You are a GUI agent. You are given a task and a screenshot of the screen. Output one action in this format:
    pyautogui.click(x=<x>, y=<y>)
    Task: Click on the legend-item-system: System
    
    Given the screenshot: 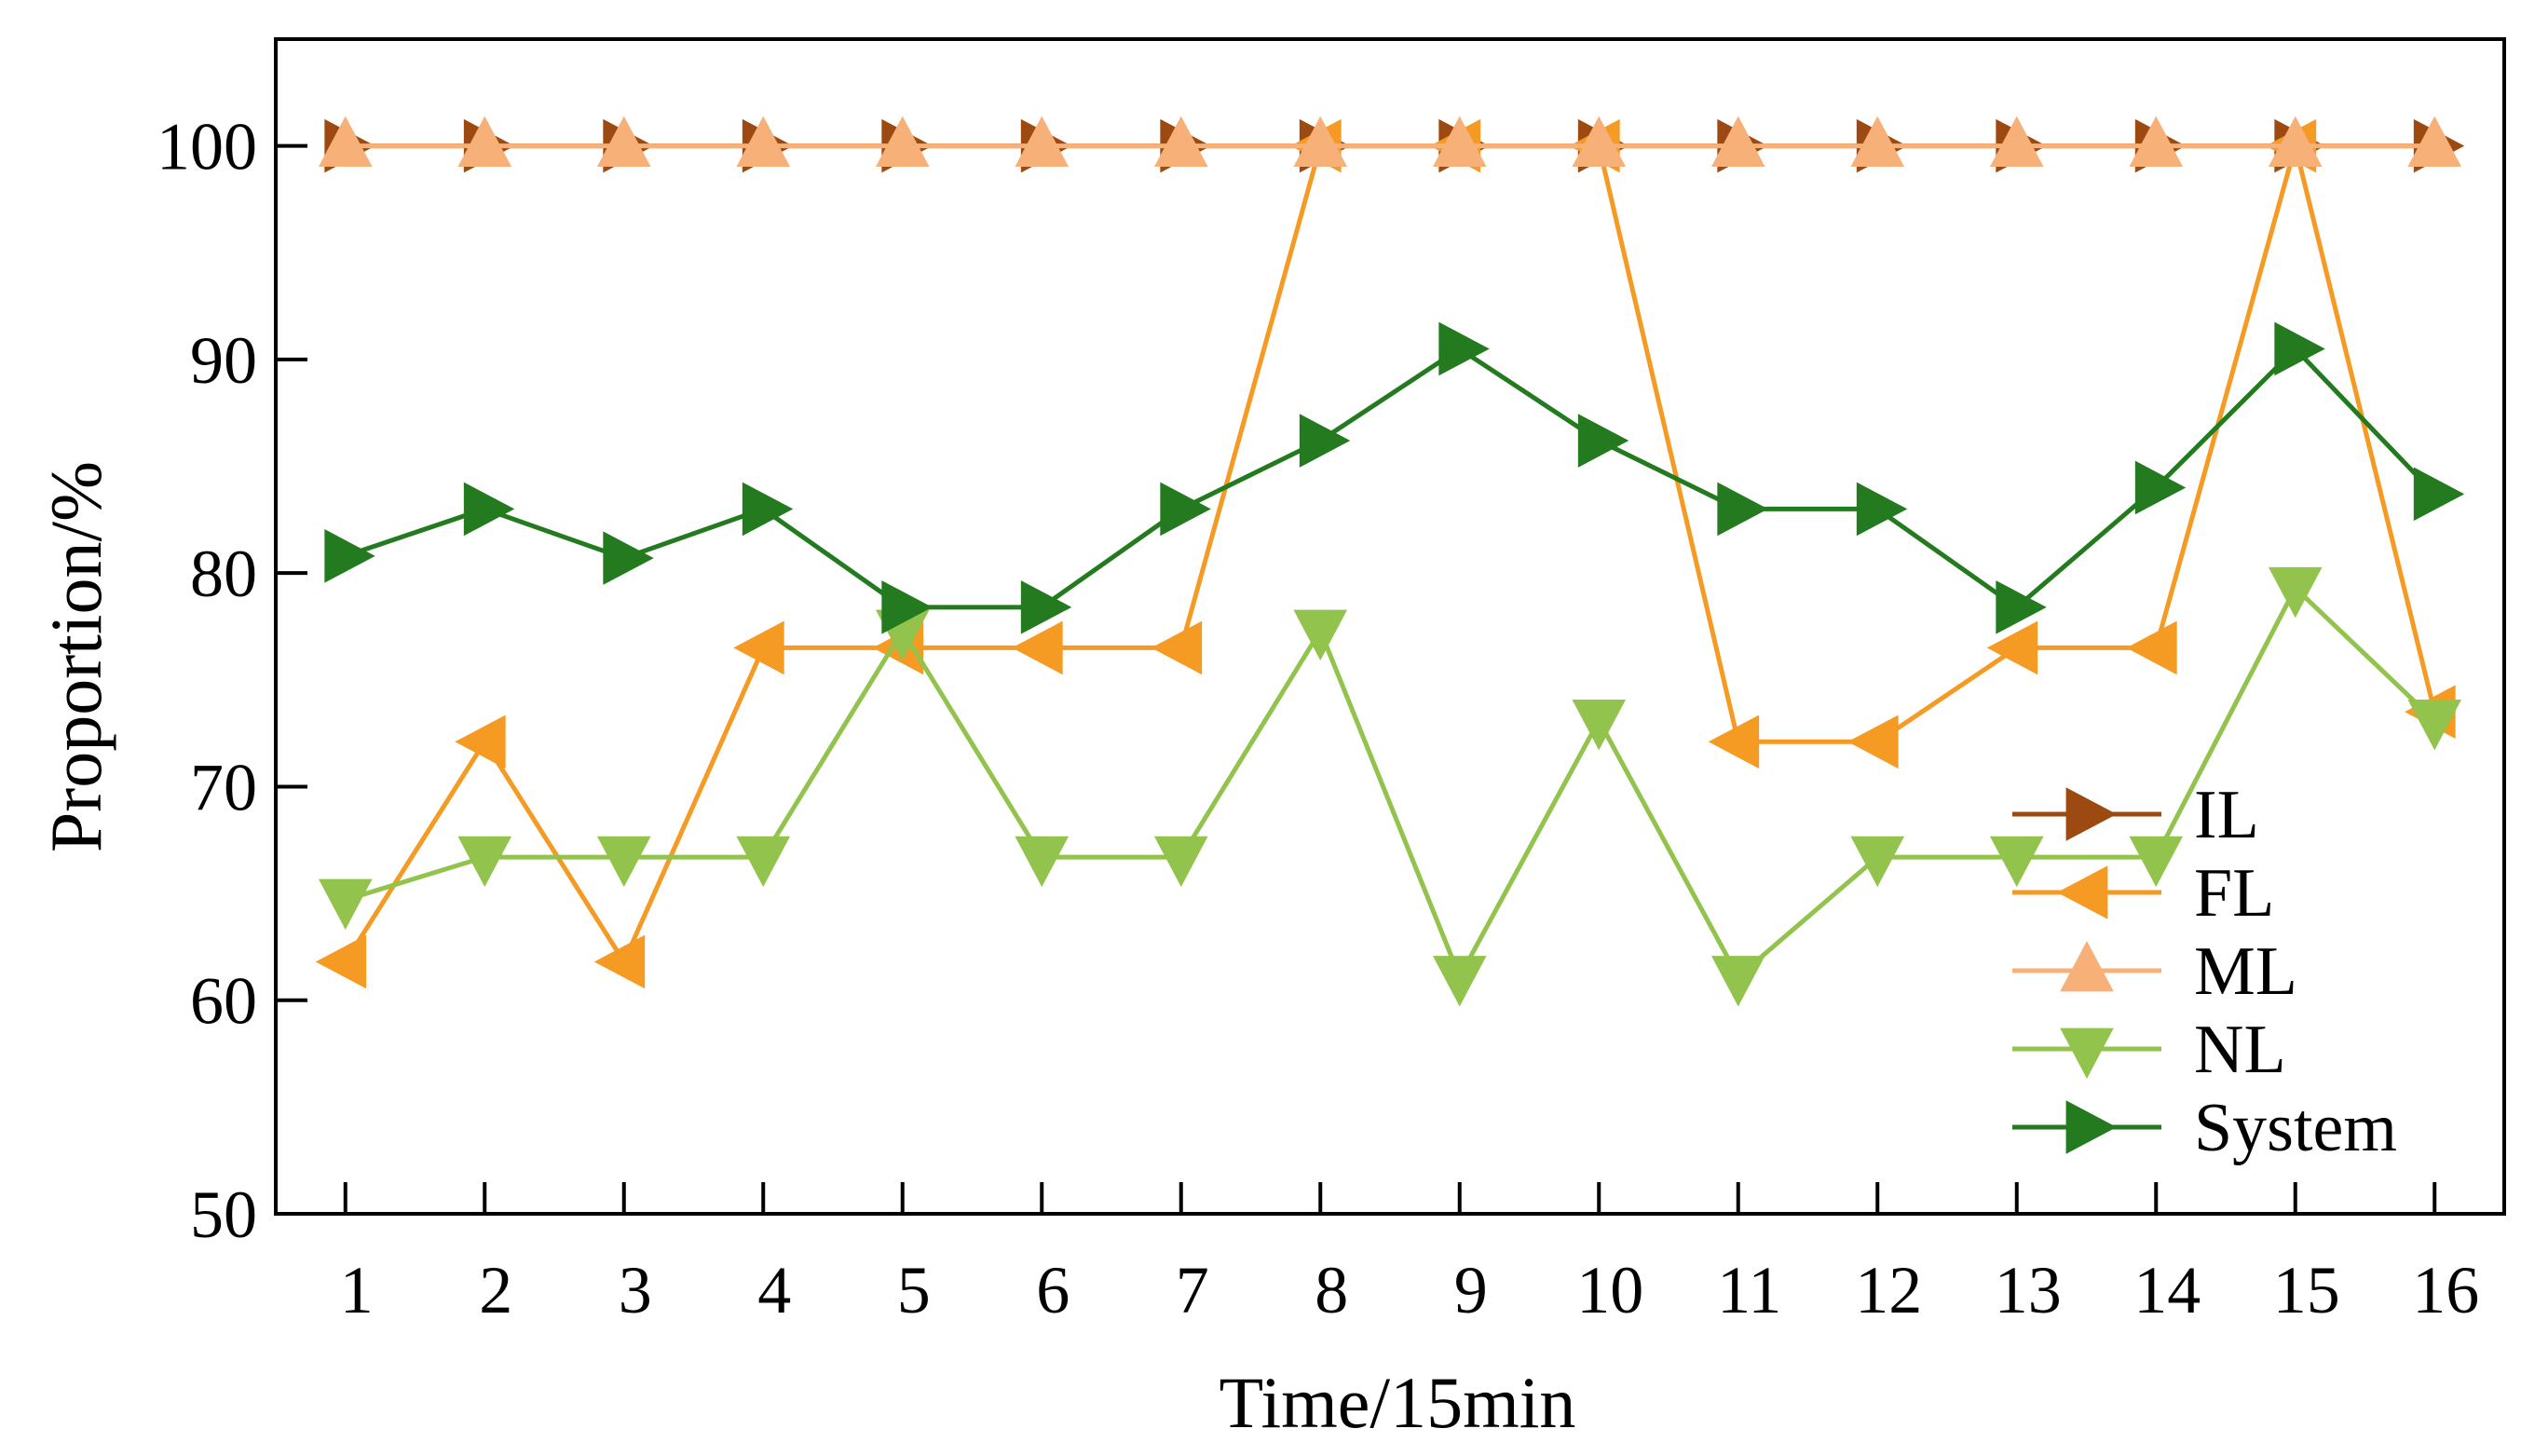 What is the action you would take?
    pyautogui.click(x=2204, y=1128)
    